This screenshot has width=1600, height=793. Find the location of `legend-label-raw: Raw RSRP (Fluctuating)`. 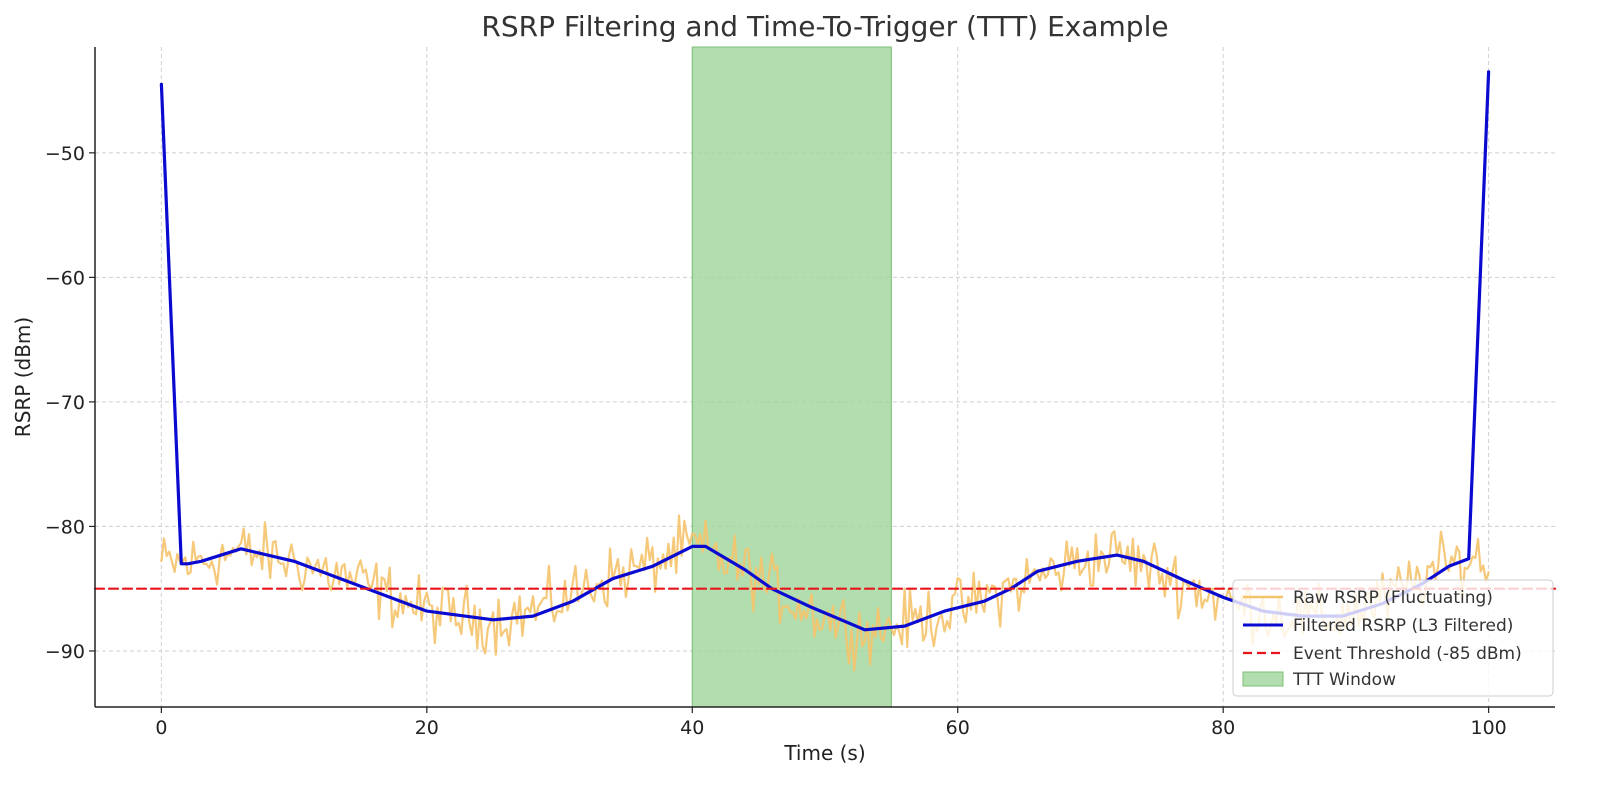

legend-label-raw: Raw RSRP (Fluctuating) is located at coordinates (1393, 598).